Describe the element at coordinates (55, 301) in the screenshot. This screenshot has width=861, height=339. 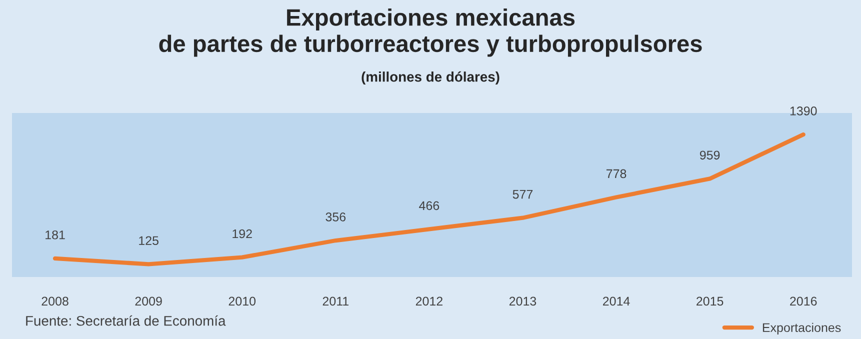
I see `x-tick-label: 2008` at that location.